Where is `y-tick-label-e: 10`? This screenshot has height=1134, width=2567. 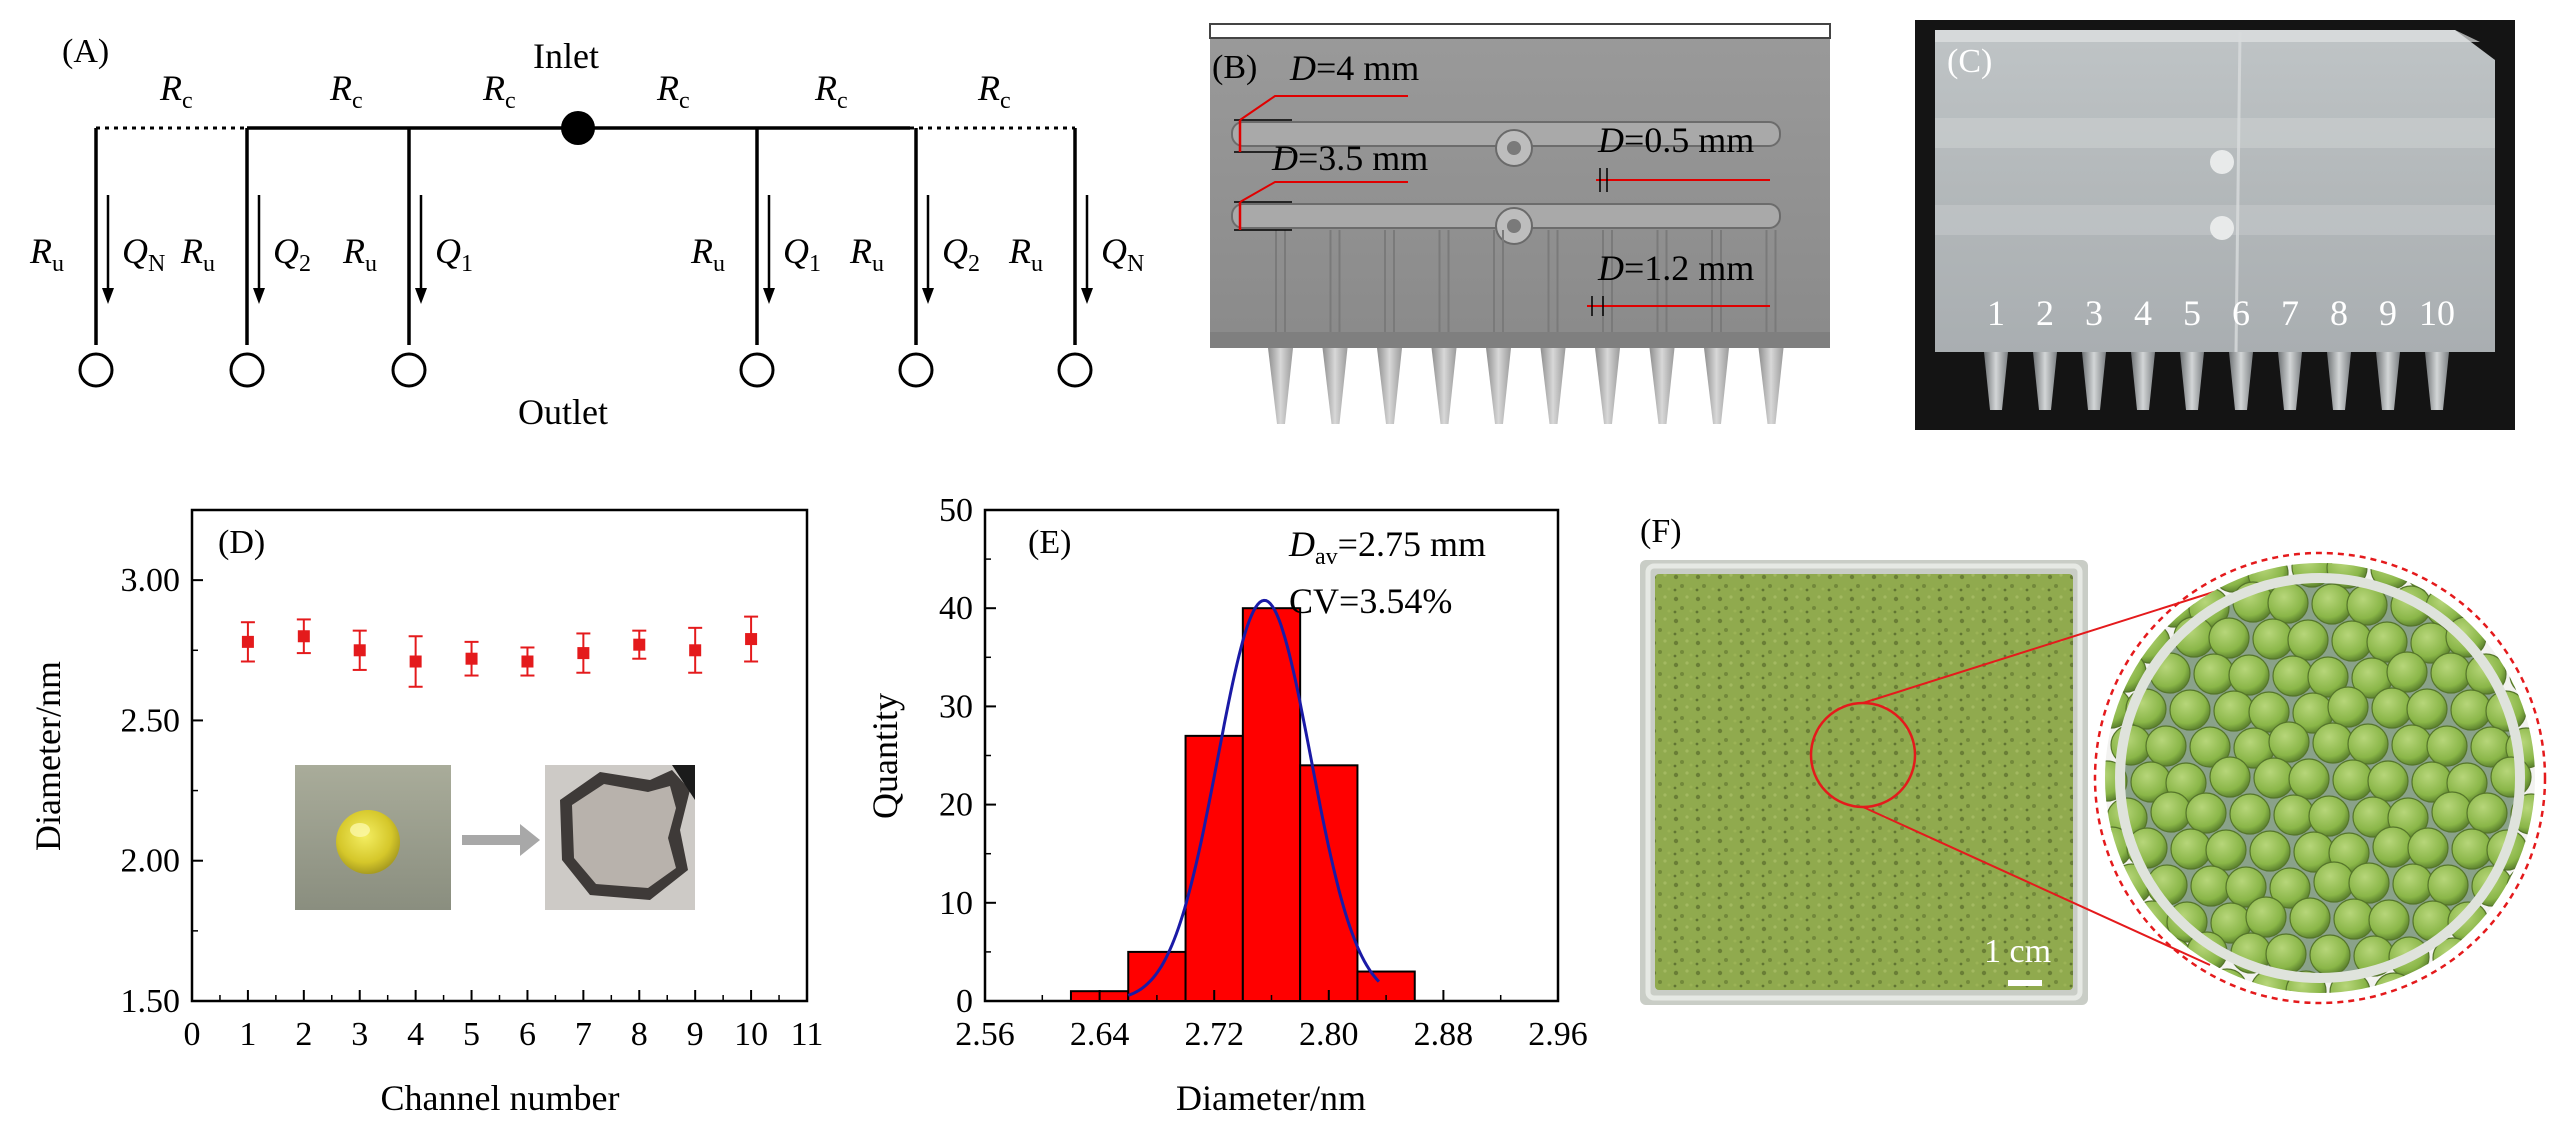 y-tick-label-e: 10 is located at coordinates (956, 903).